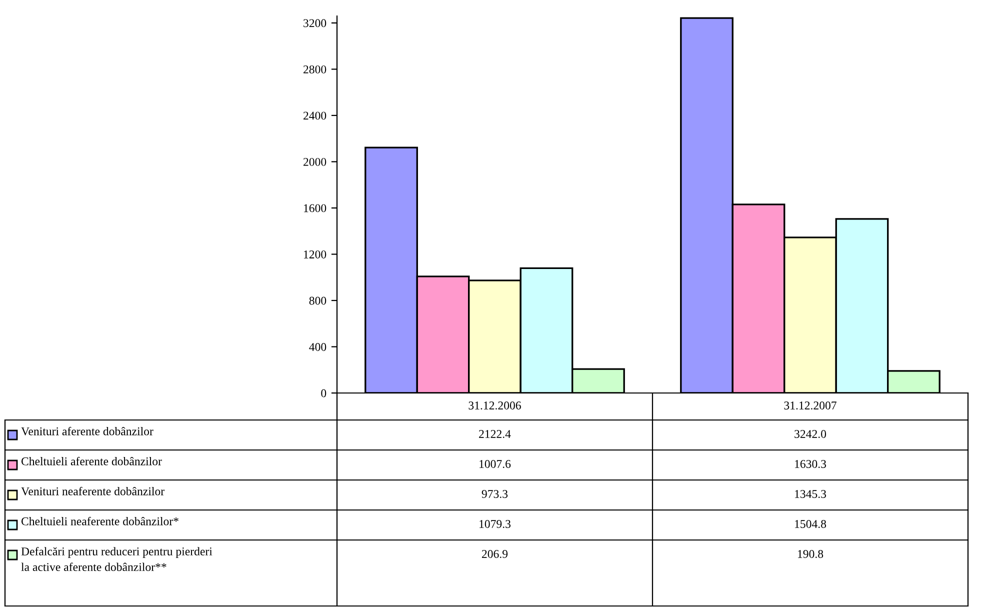 Image resolution: width=993 pixels, height=608 pixels. Describe the element at coordinates (495, 434) in the screenshot. I see `data-label: 2122.4` at that location.